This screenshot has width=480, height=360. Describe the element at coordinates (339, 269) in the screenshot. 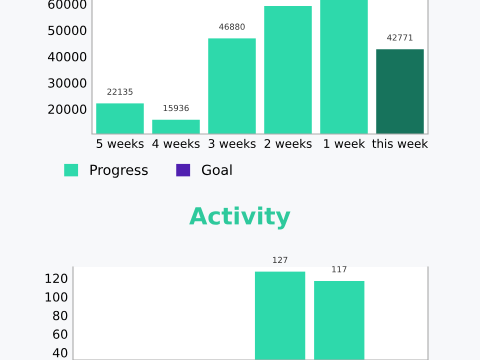

I see `data-label: 117` at that location.